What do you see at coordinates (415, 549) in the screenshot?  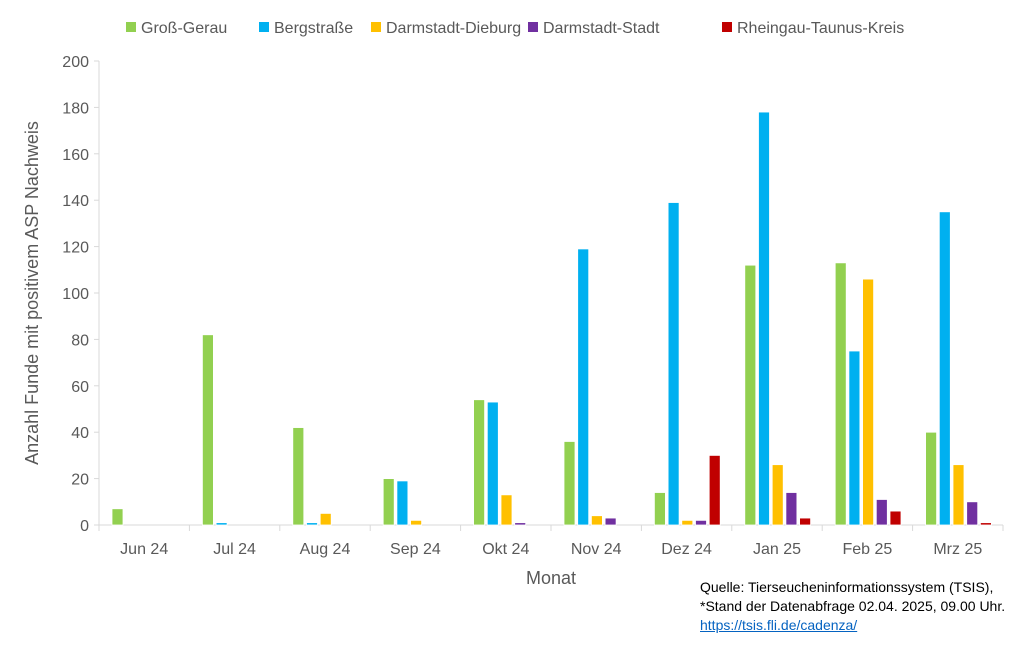 I see `x-tick-label: Sep 24` at bounding box center [415, 549].